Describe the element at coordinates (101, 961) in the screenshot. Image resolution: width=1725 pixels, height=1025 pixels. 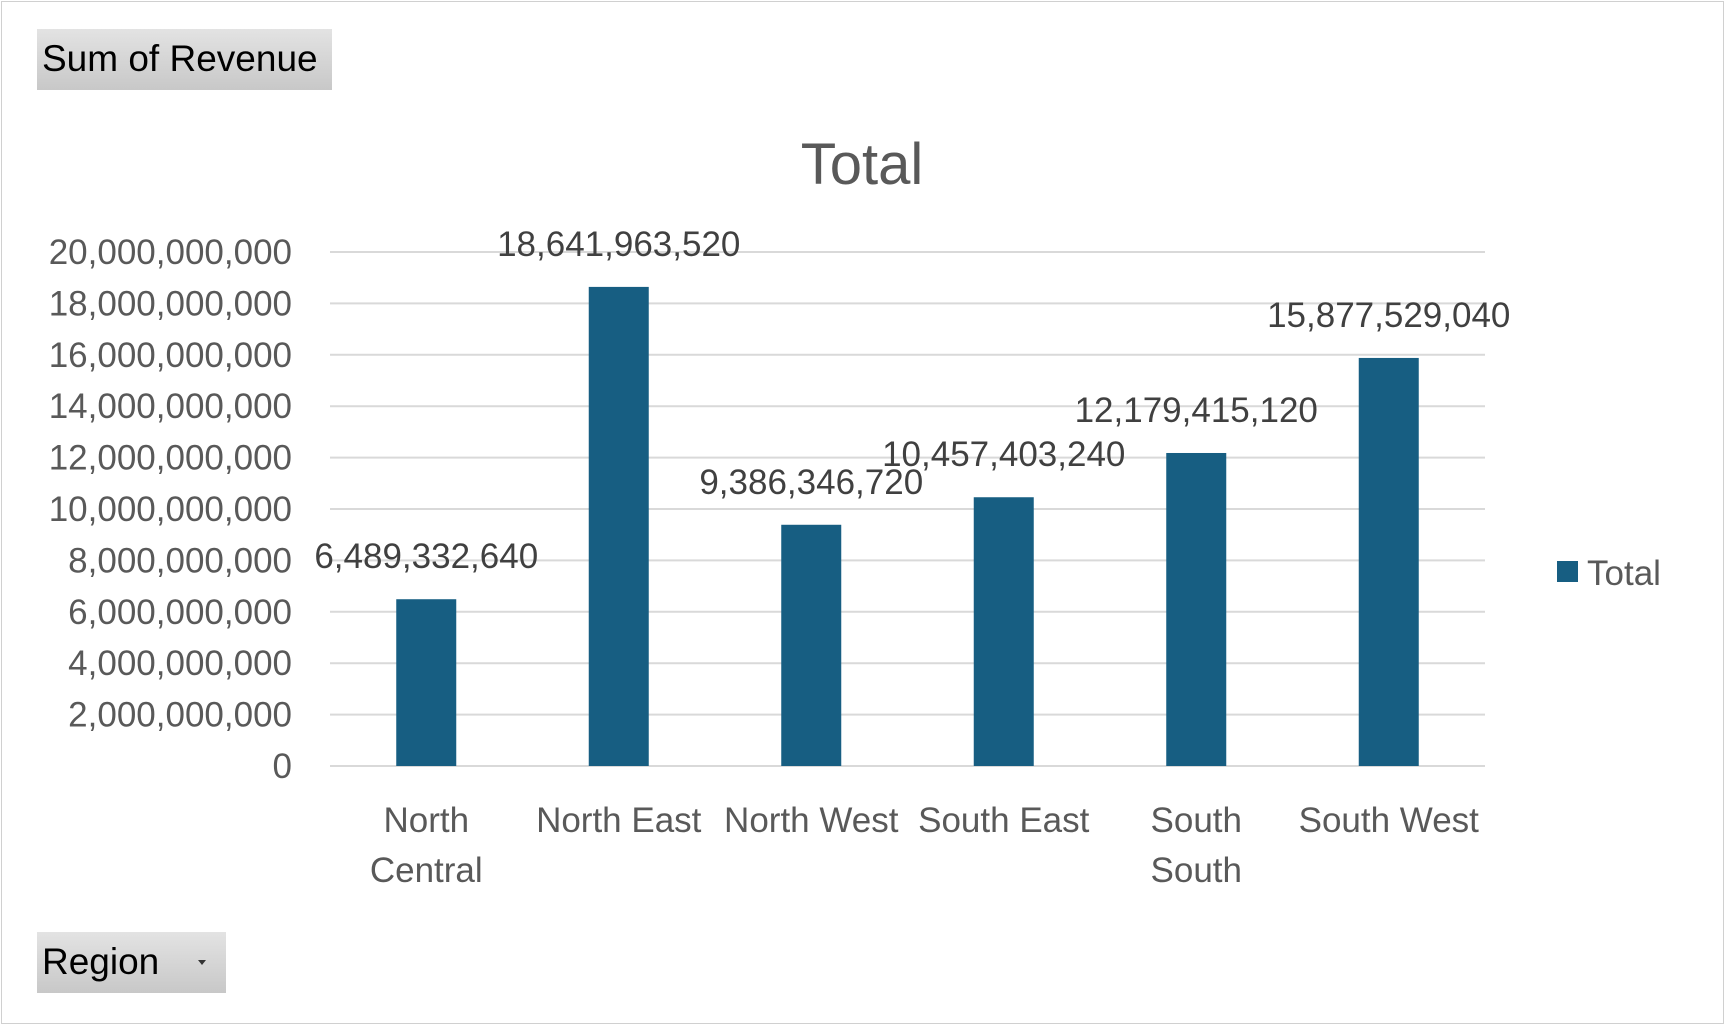
I see `region-field-label: Region` at that location.